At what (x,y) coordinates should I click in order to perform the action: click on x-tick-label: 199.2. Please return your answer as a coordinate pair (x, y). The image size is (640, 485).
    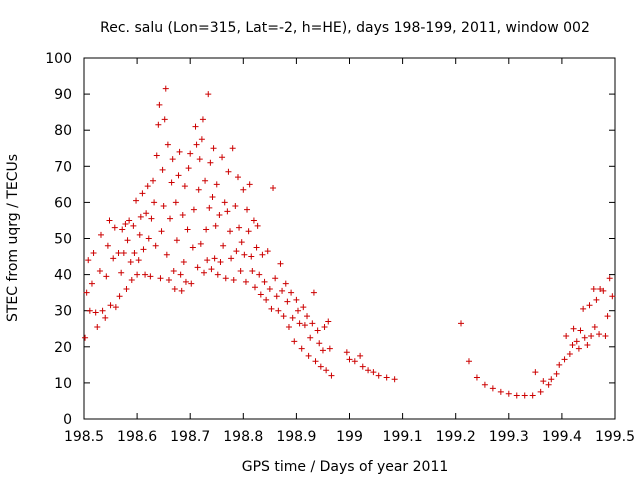
    Looking at the image, I should click on (456, 437).